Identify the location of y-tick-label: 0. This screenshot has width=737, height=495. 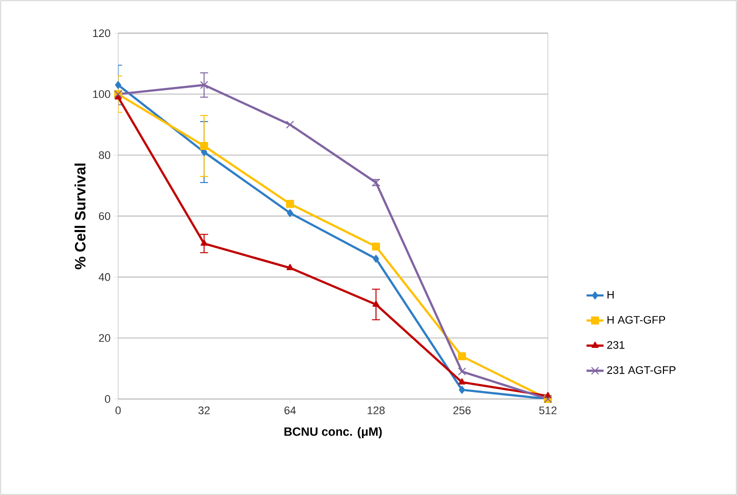
(107, 399).